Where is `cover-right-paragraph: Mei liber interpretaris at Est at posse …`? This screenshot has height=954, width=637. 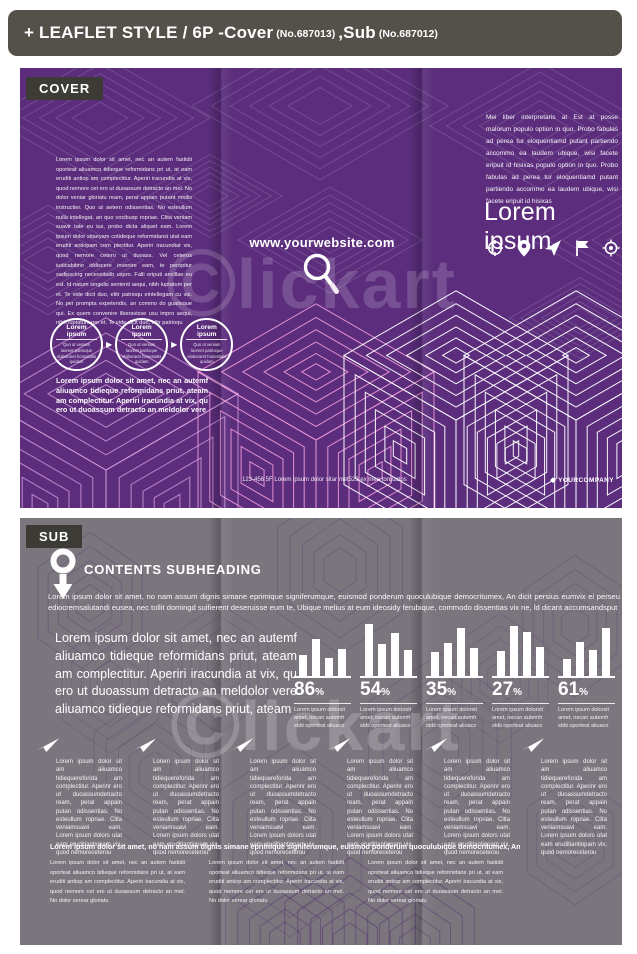
cover-right-paragraph: Mei liber interpretaris at Est at posse … is located at coordinates (552, 160).